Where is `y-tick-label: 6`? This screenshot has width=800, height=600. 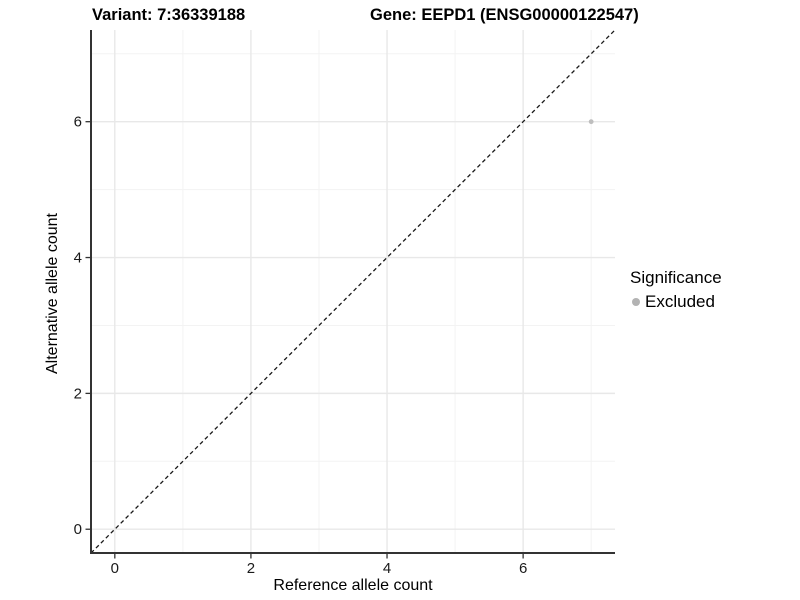
y-tick-label: 6 is located at coordinates (78, 122).